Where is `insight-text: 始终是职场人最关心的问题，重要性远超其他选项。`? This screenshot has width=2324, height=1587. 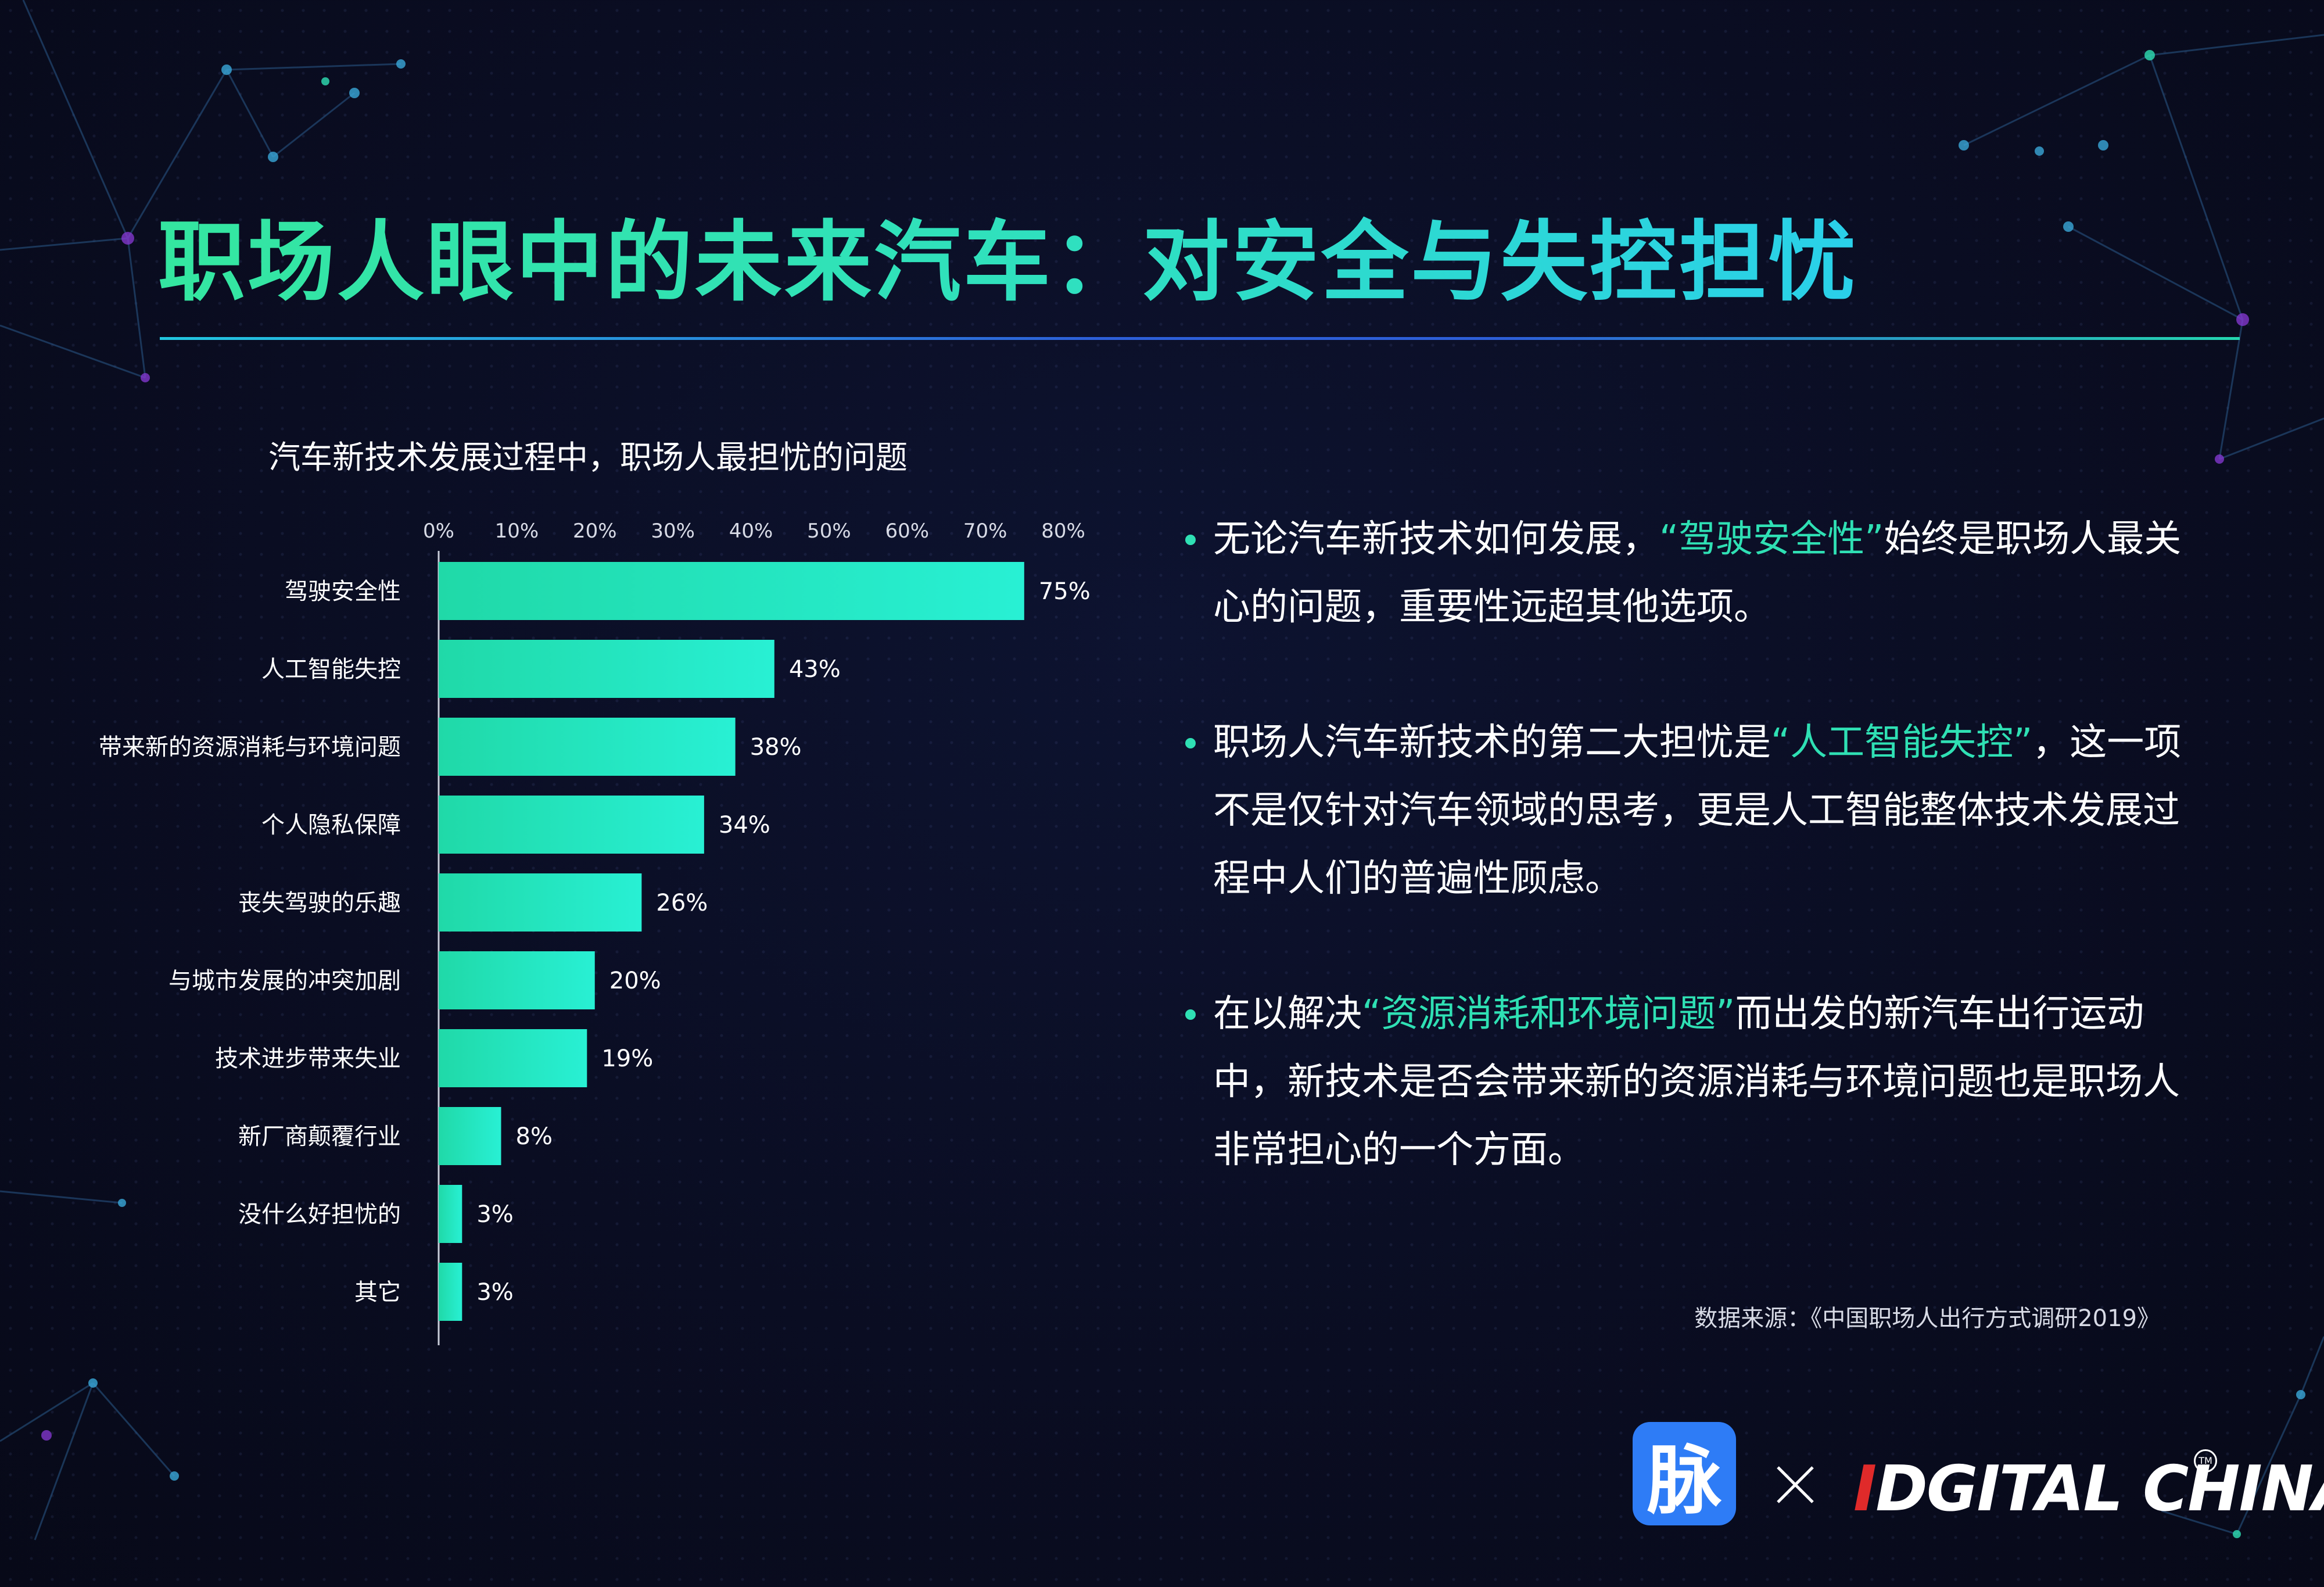 insight-text: 始终是职场人最关心的问题，重要性远超其他选项。 is located at coordinates (1697, 573).